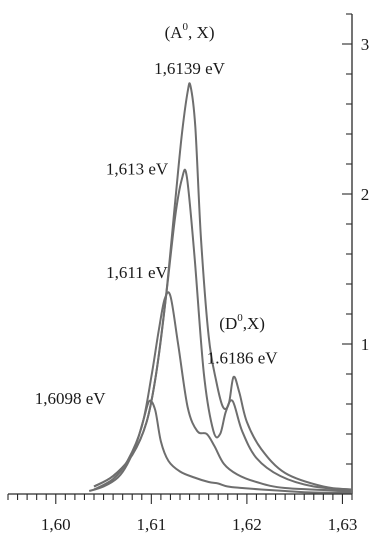 This screenshot has width=375, height=538. I want to click on x-tick-label: 1,61, so click(151, 524).